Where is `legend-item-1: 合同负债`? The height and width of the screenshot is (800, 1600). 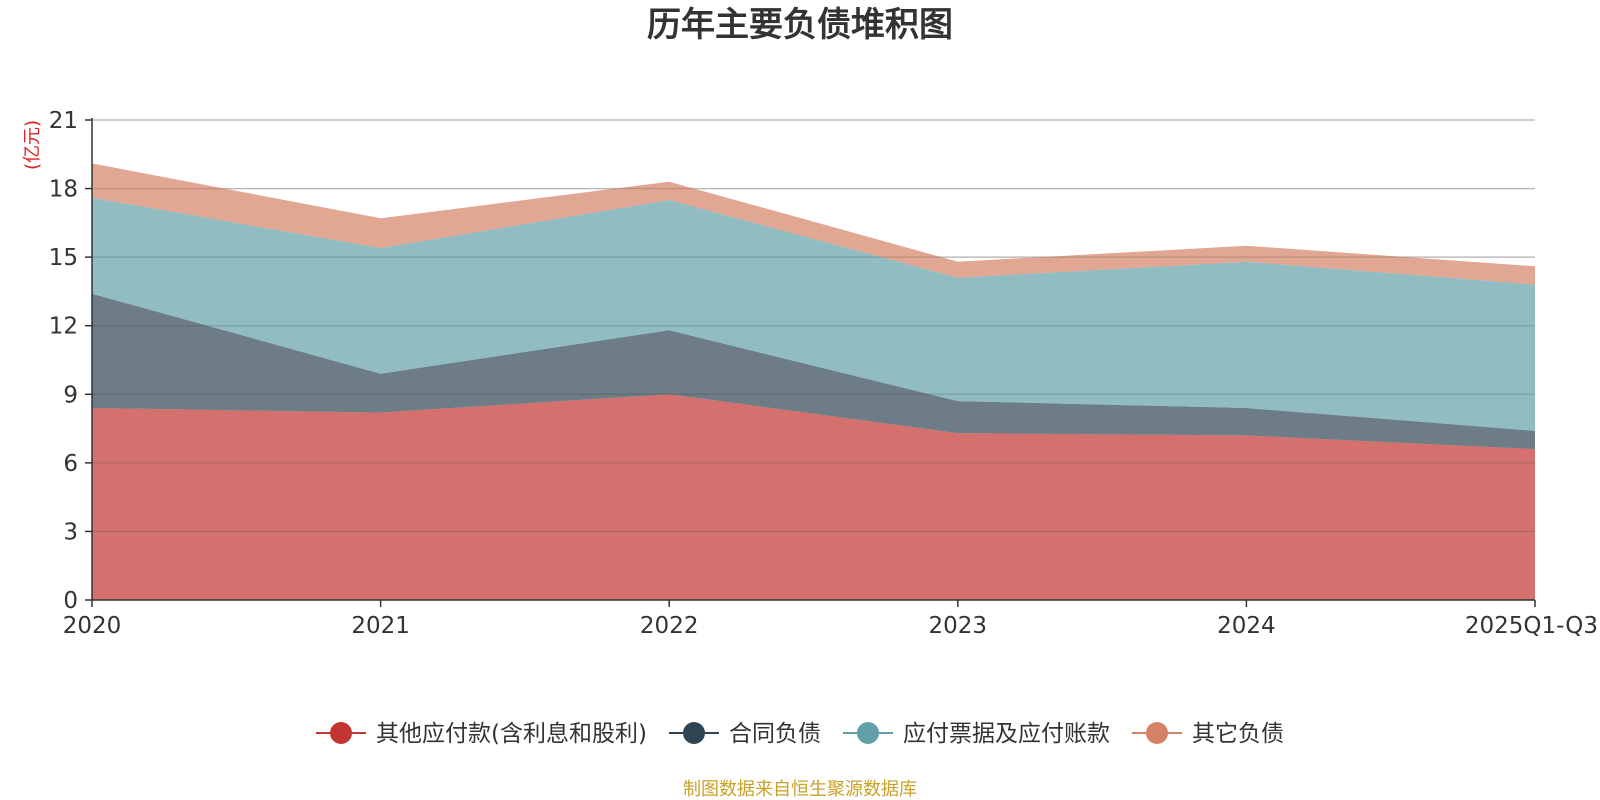 legend-item-1: 合同负债 is located at coordinates (745, 734).